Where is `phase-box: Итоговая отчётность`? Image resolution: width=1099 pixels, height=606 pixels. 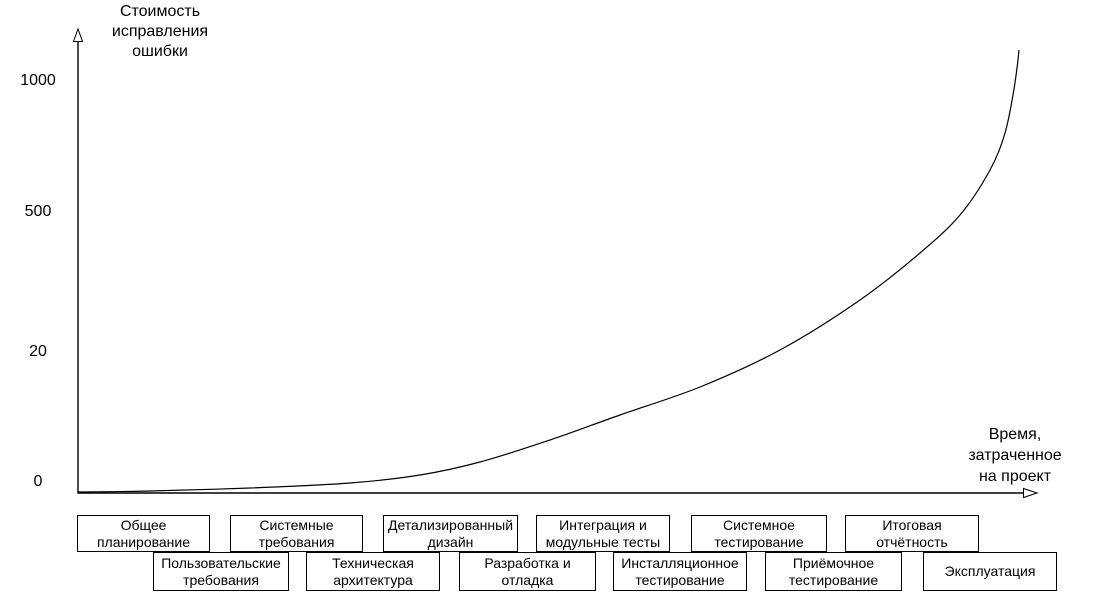
phase-box: Итоговая отчётность is located at coordinates (912, 533).